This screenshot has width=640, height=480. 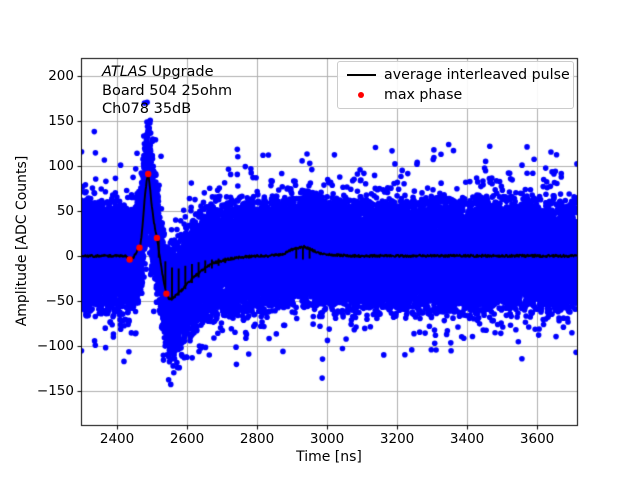 What do you see at coordinates (329, 457) in the screenshot?
I see `x-axis-label: Time [ns]` at bounding box center [329, 457].